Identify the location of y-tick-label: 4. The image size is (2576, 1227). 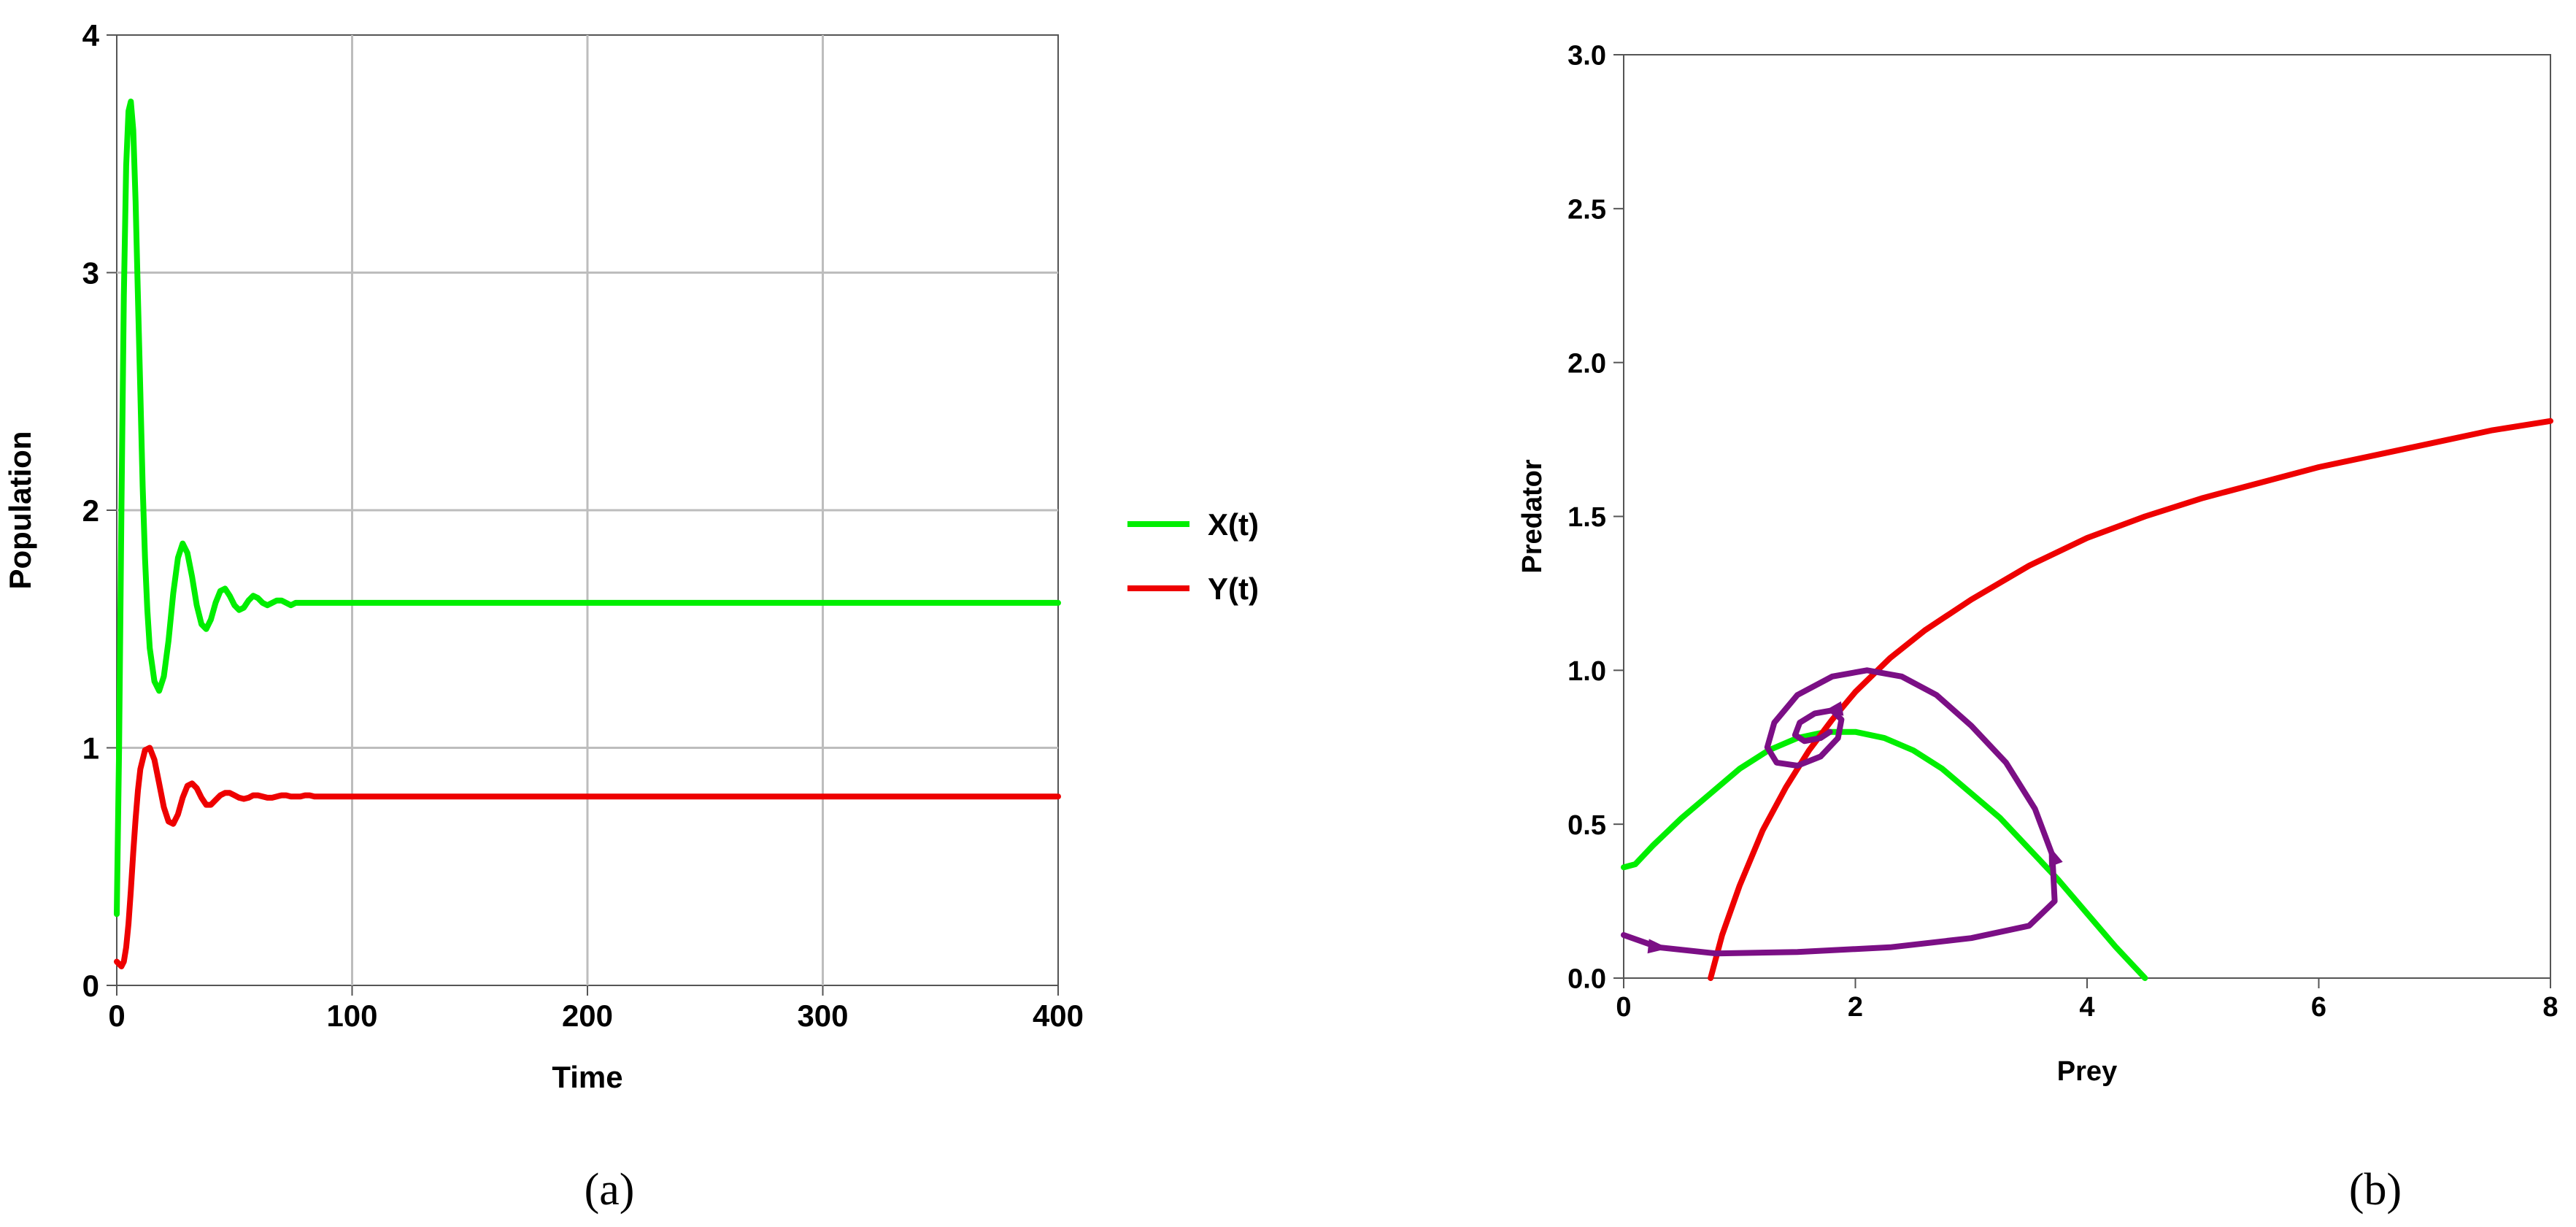
(91, 35).